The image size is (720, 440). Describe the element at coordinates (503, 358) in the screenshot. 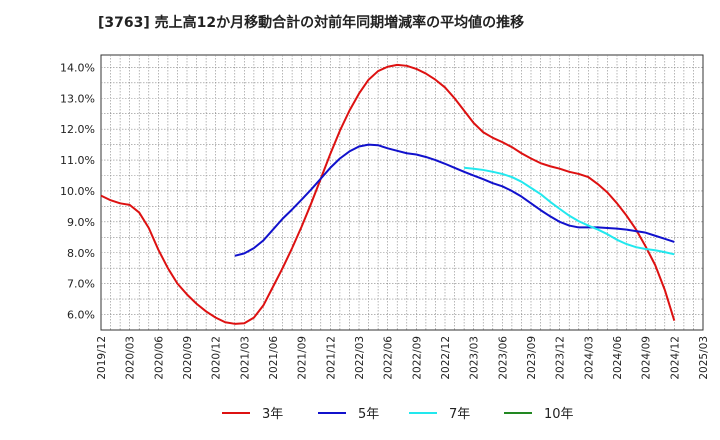

I see `x-tick-label: 2023/06` at that location.